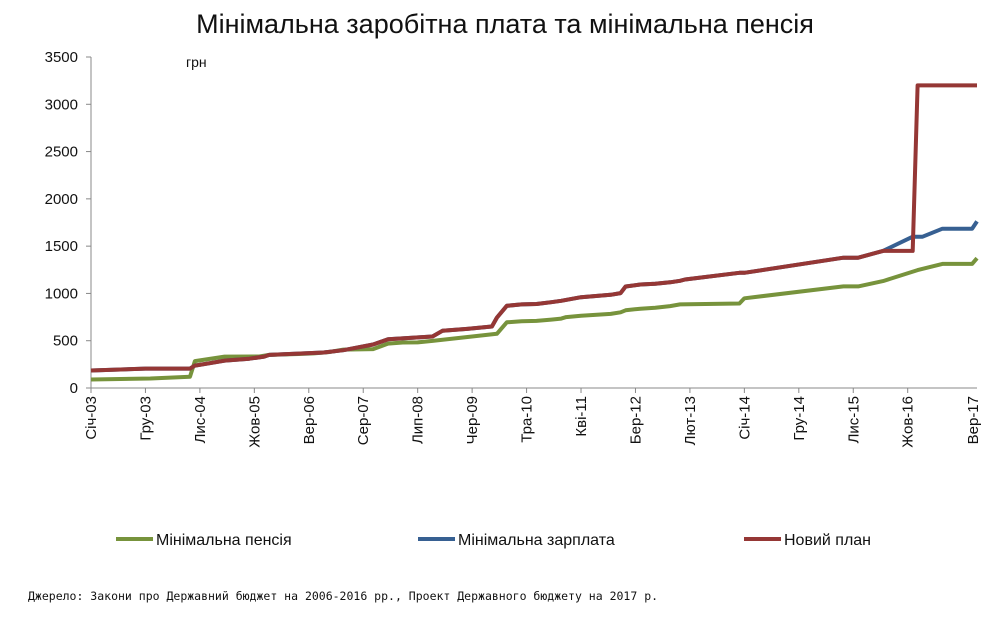 The height and width of the screenshot is (628, 1000). Describe the element at coordinates (744, 418) in the screenshot. I see `x-tick-label: Січ-14` at that location.